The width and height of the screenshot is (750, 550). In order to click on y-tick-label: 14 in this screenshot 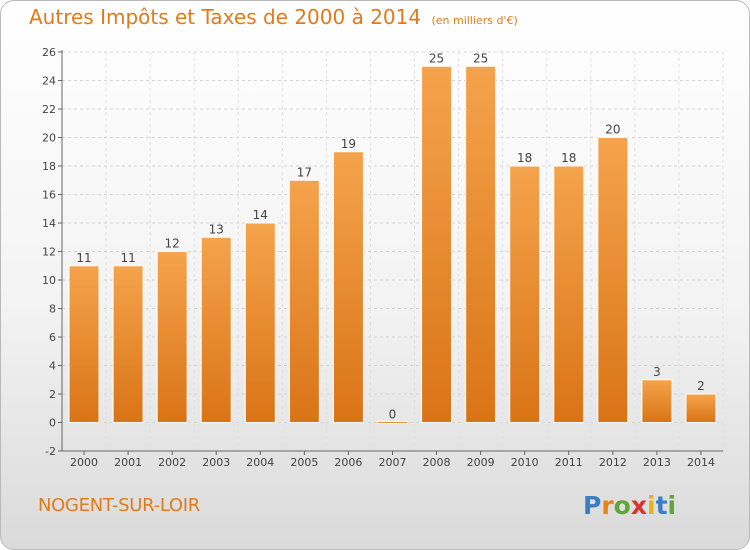, I will do `click(49, 223)`.